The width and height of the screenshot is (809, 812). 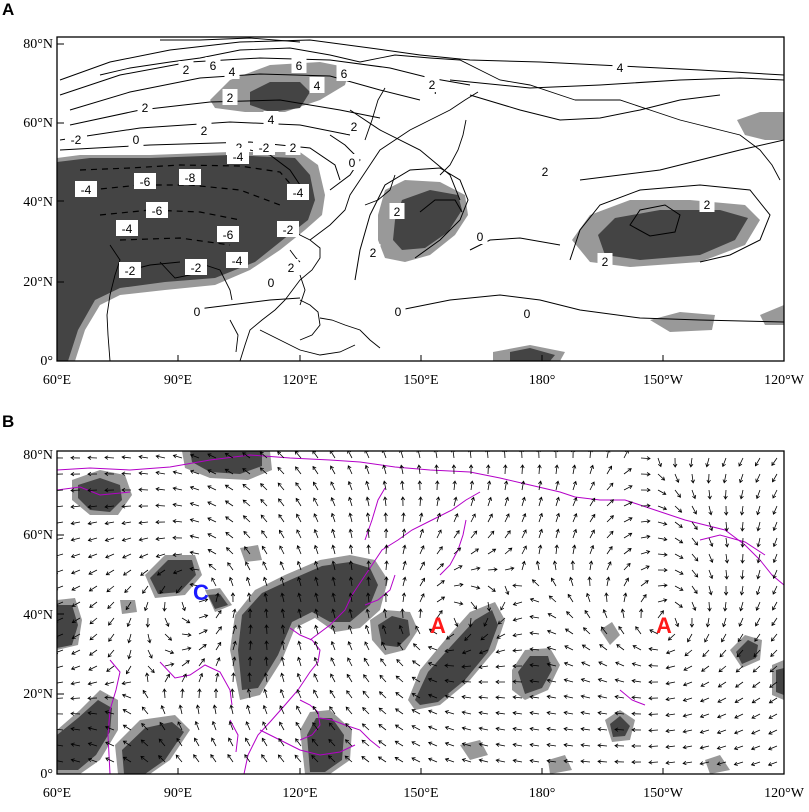 What do you see at coordinates (420, 380) in the screenshot?
I see `lon-label-150e-a: 150°E` at bounding box center [420, 380].